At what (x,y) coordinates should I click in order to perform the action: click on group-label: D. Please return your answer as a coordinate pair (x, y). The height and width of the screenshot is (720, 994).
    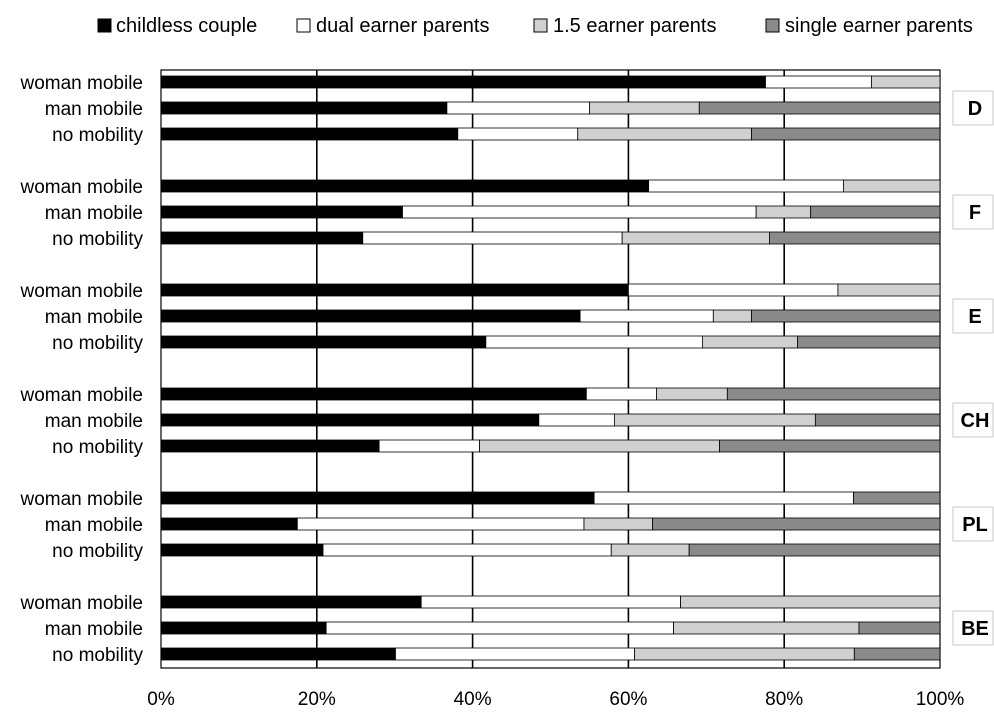
    Looking at the image, I should click on (975, 109).